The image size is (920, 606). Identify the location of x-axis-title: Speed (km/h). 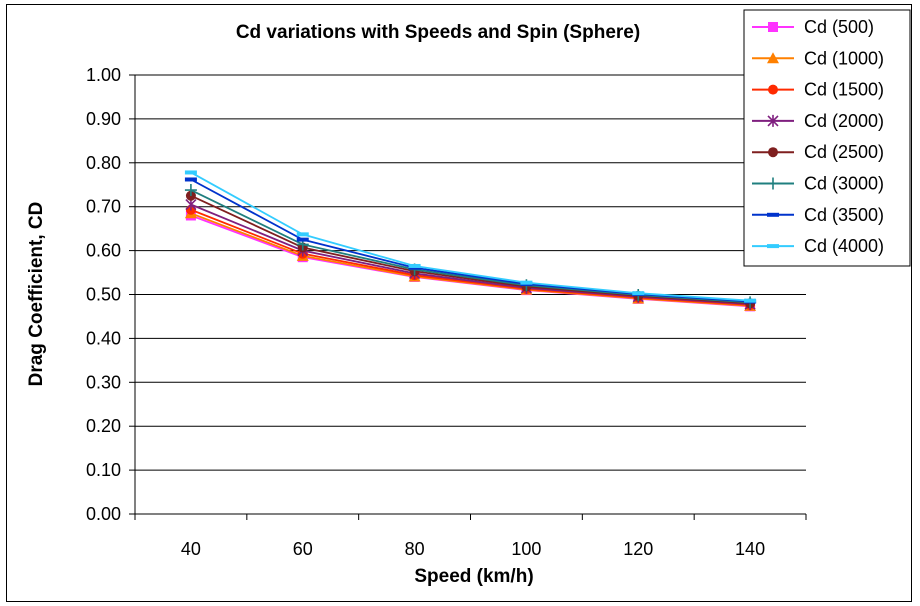
(473, 576).